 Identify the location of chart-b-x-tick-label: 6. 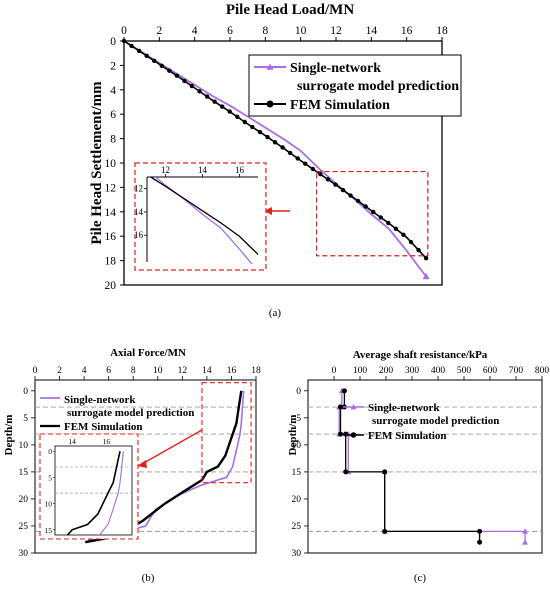
(108, 371).